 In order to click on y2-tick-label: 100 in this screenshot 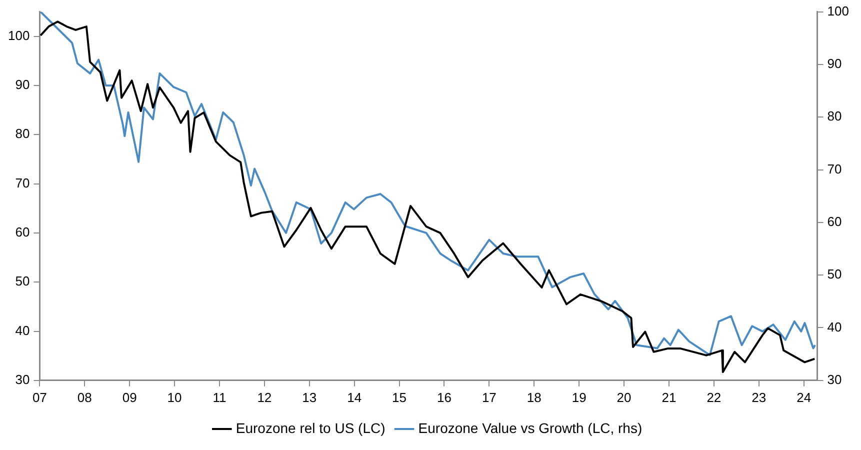, I will do `click(838, 10)`.